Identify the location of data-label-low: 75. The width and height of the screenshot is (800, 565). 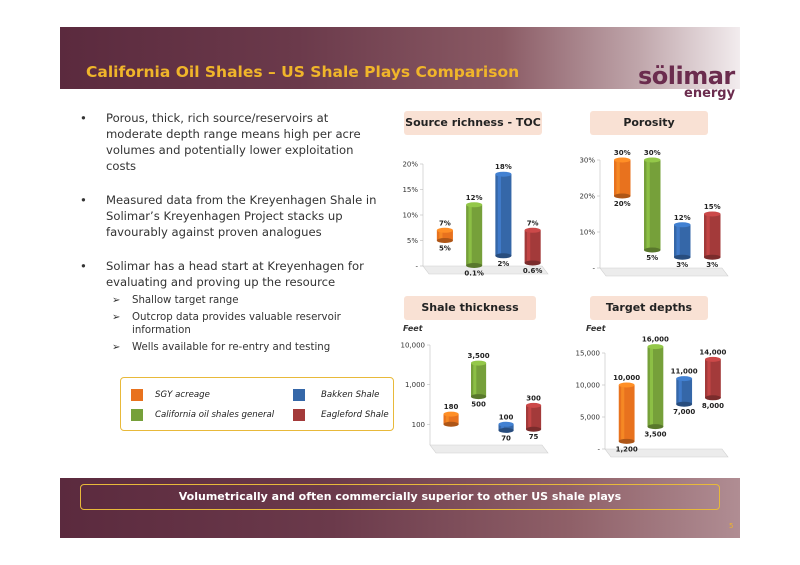
(534, 437).